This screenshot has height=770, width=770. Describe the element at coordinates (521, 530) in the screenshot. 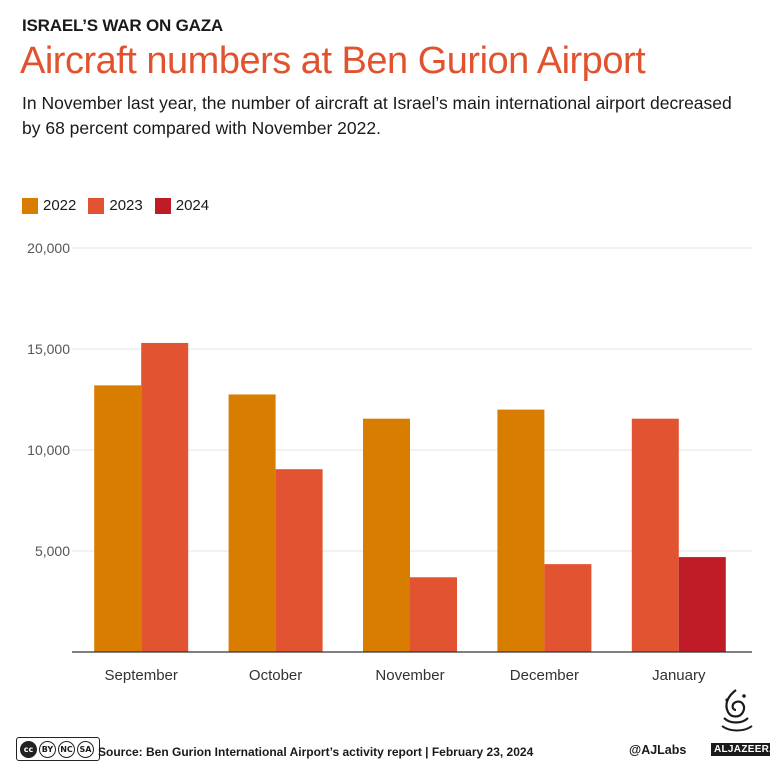

I see `bar-december-2022` at that location.